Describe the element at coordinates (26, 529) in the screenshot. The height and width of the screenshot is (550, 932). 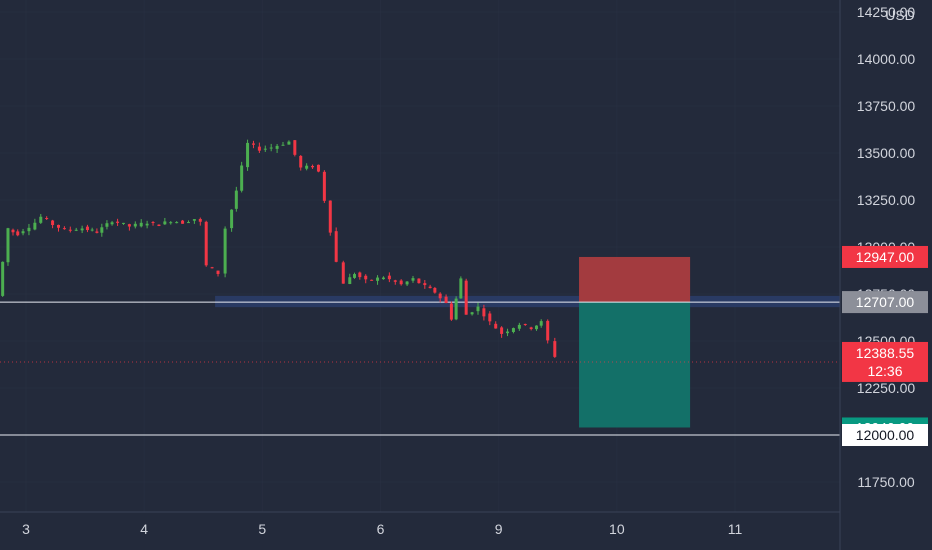
I see `time-tick-label: 3` at that location.